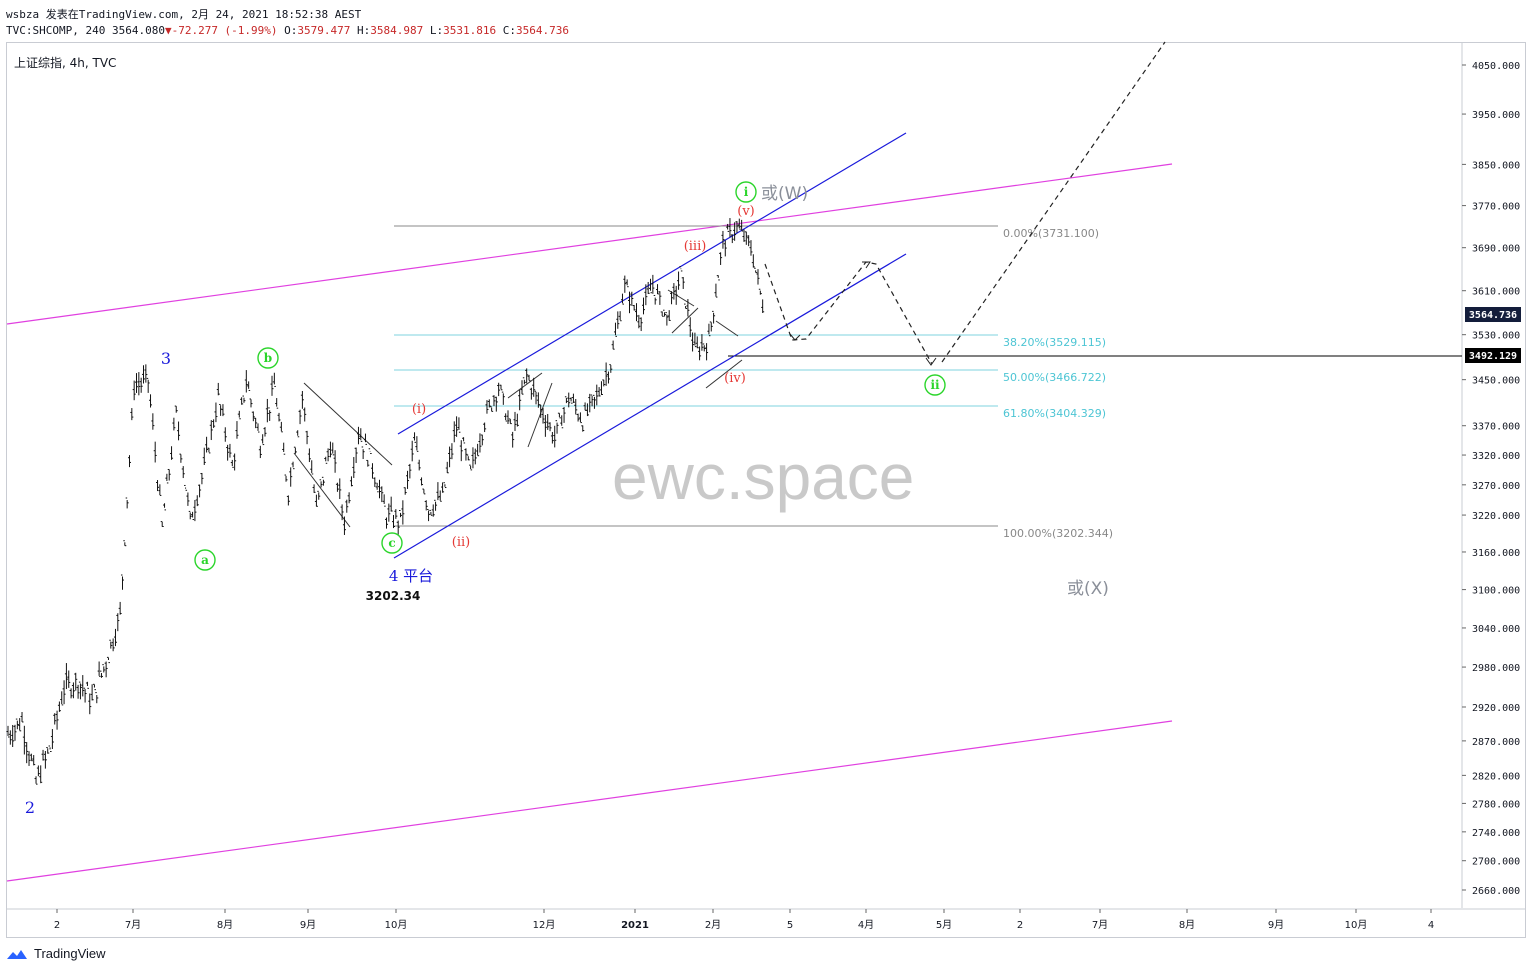 This screenshot has width=1532, height=974. I want to click on level-price-tag-text: 3492.129, so click(1493, 356).